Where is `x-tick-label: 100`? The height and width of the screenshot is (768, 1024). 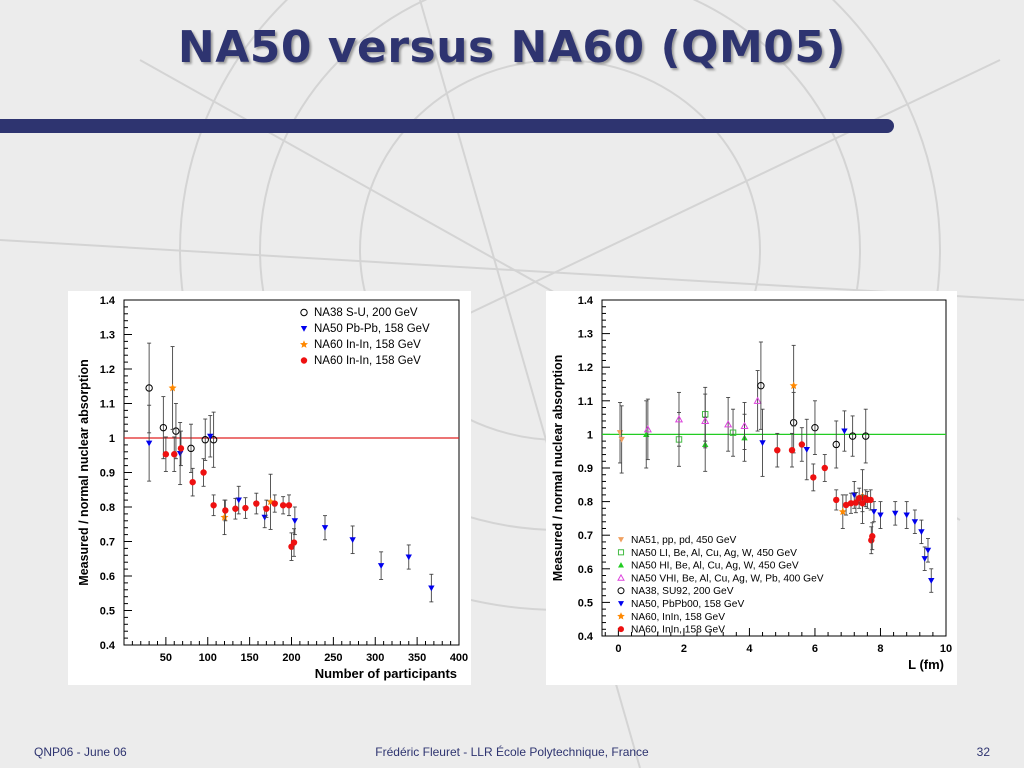
x-tick-label: 100 is located at coordinates (208, 658).